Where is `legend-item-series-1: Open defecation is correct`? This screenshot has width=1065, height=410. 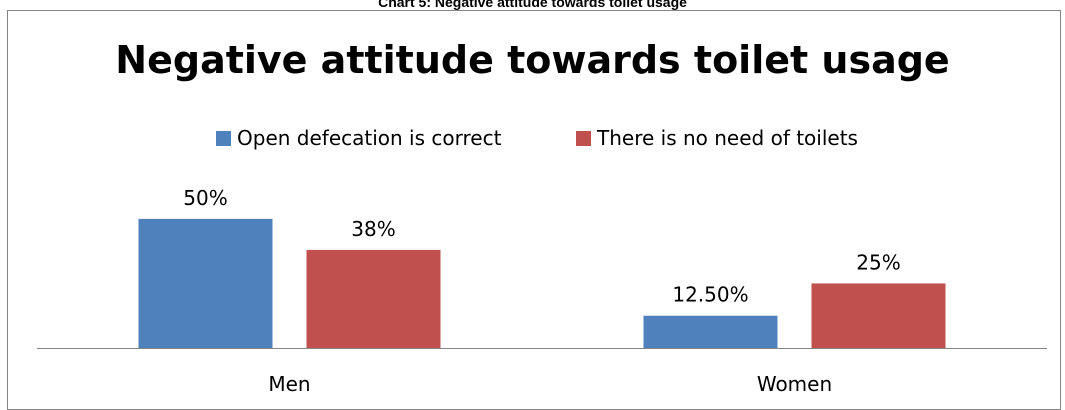
legend-item-series-1: Open defecation is correct is located at coordinates (358, 138).